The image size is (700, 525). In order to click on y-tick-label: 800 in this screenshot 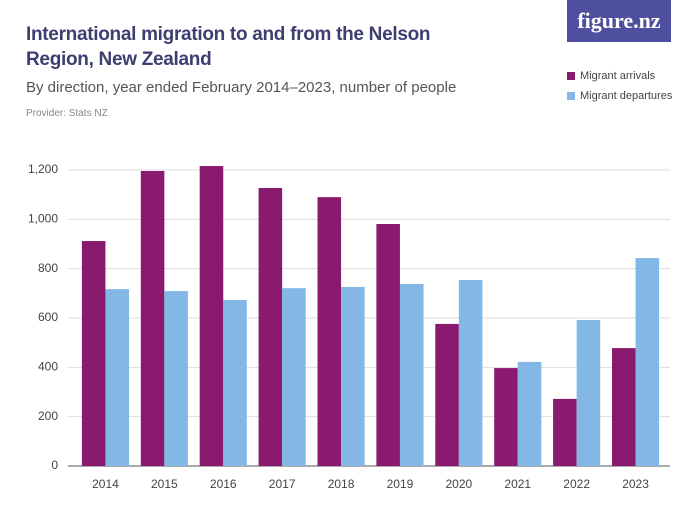, I will do `click(48, 268)`.